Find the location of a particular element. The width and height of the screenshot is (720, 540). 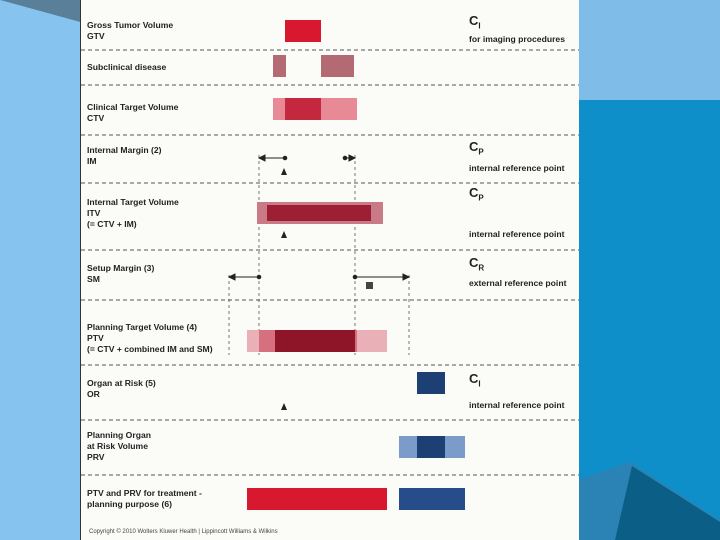

sm-label: Setup Margin (3) SM is located at coordinates (121, 273).